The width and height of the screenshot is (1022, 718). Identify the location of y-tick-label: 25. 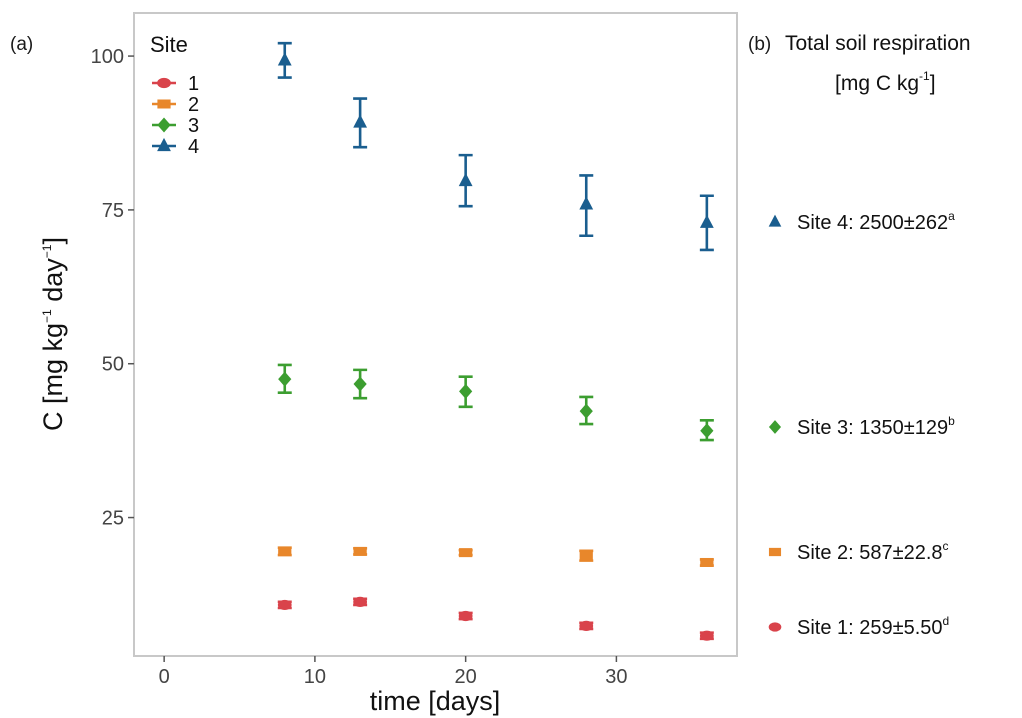
(113, 519).